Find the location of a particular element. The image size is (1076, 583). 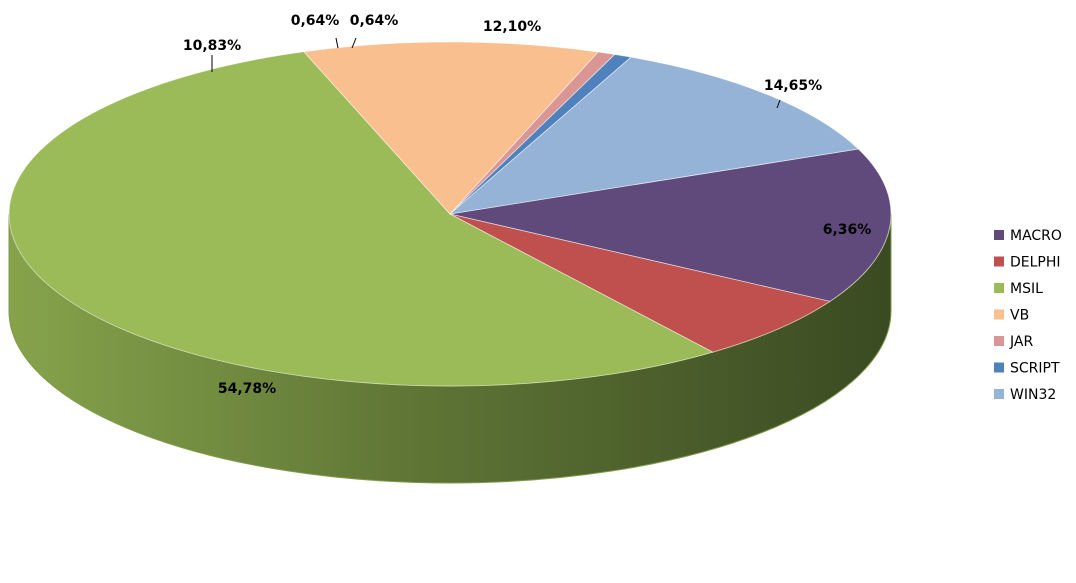

legend-swatch-delphi is located at coordinates (999, 261).